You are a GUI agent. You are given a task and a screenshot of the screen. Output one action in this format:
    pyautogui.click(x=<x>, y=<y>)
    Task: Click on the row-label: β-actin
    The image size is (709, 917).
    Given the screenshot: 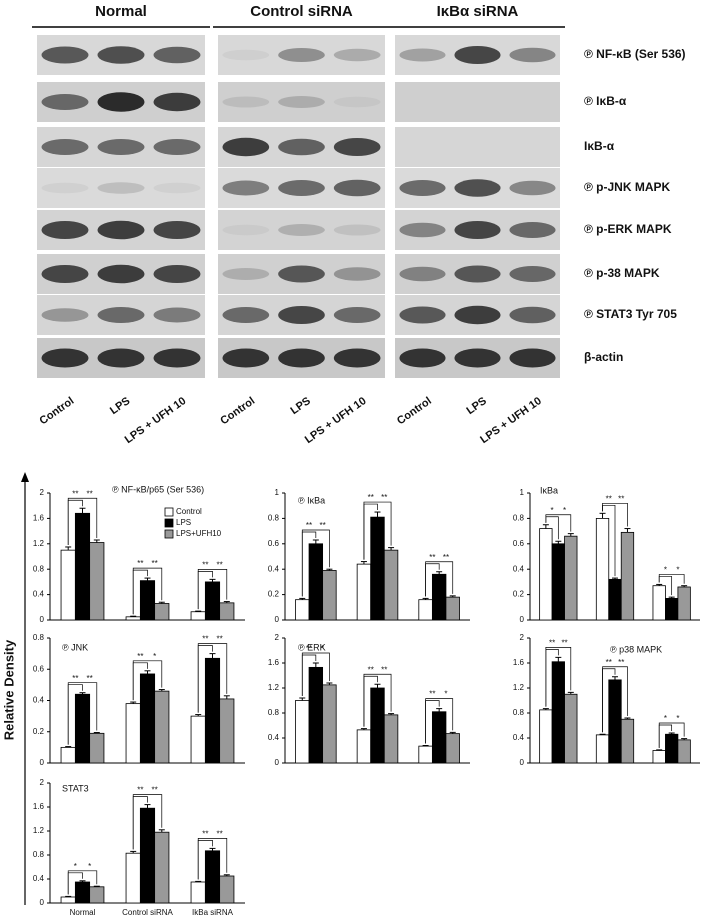 What is the action you would take?
    pyautogui.click(x=603, y=357)
    